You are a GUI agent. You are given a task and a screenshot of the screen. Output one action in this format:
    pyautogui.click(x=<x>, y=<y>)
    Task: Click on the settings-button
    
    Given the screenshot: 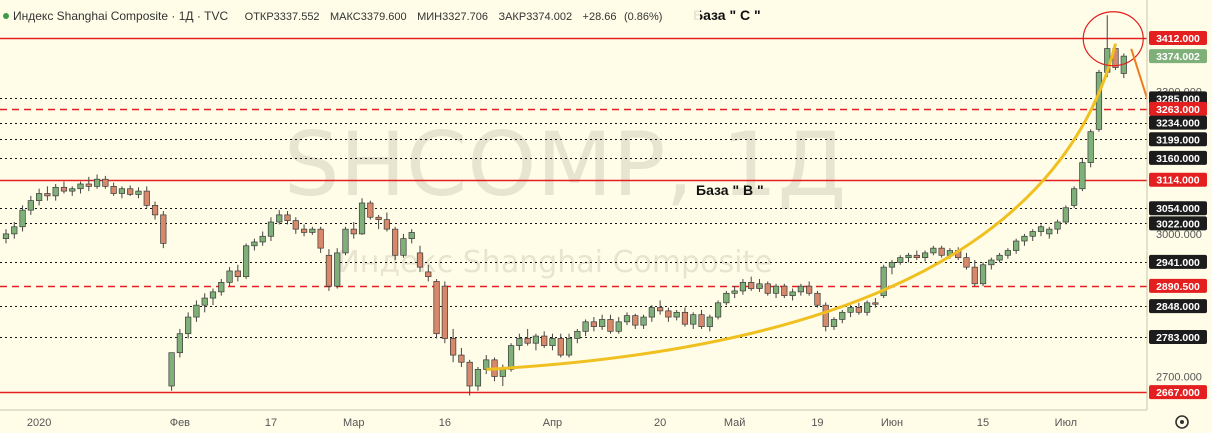 What is the action you would take?
    pyautogui.click(x=1182, y=422)
    